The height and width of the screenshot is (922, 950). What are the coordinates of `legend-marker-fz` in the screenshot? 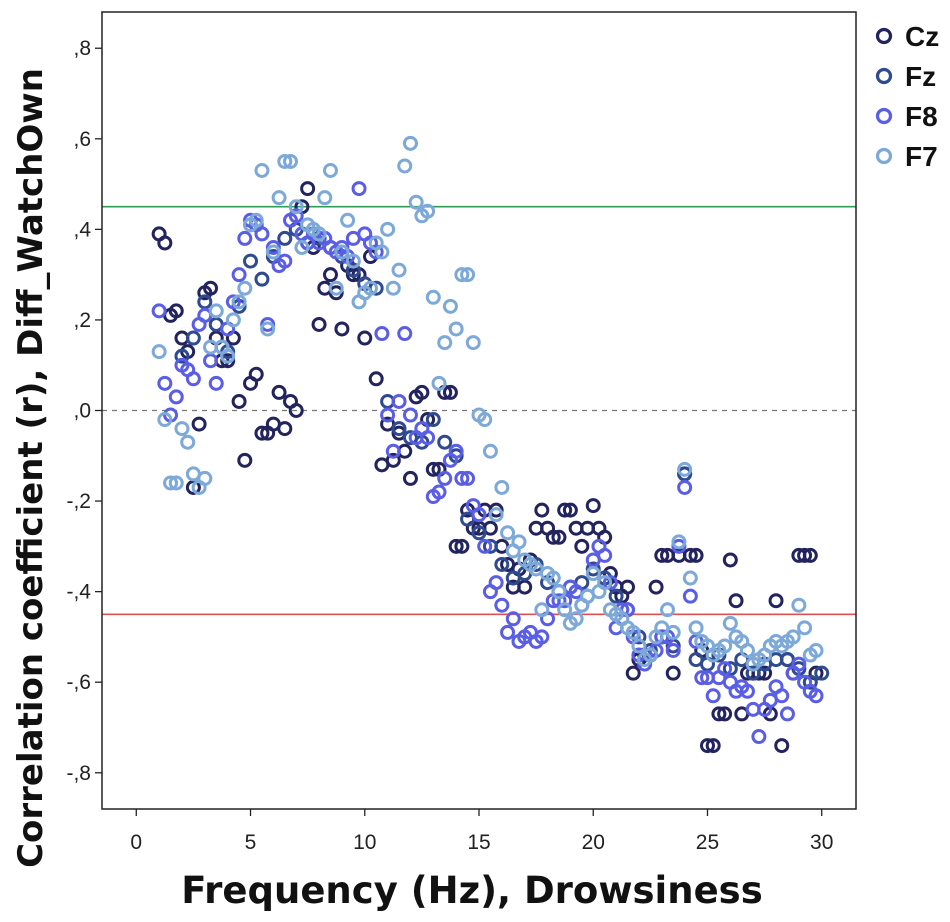 It's located at (884, 76).